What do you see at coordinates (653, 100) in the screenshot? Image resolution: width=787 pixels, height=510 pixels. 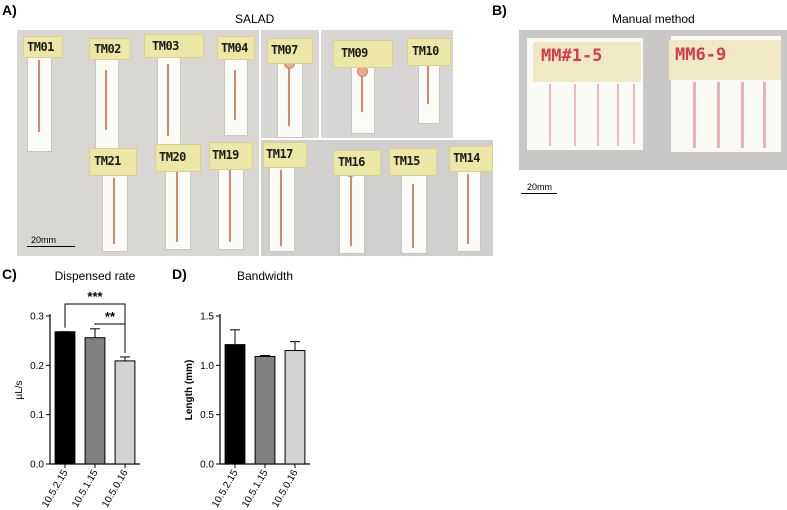 I see `manual-method-photo: MM#1-5 MM6-9` at bounding box center [653, 100].